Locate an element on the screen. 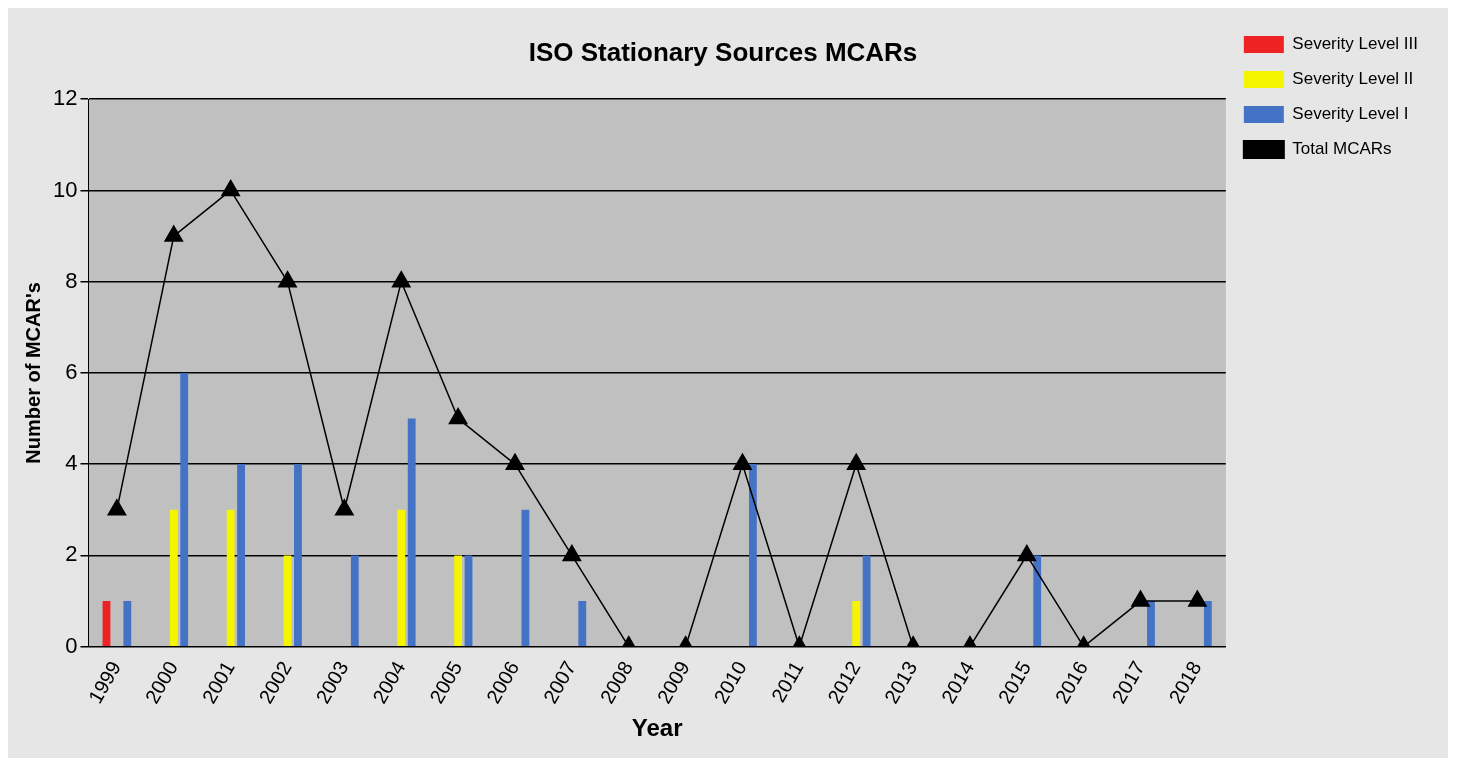 The width and height of the screenshot is (1464, 771). legend-label: Severity Level I is located at coordinates (1350, 114).